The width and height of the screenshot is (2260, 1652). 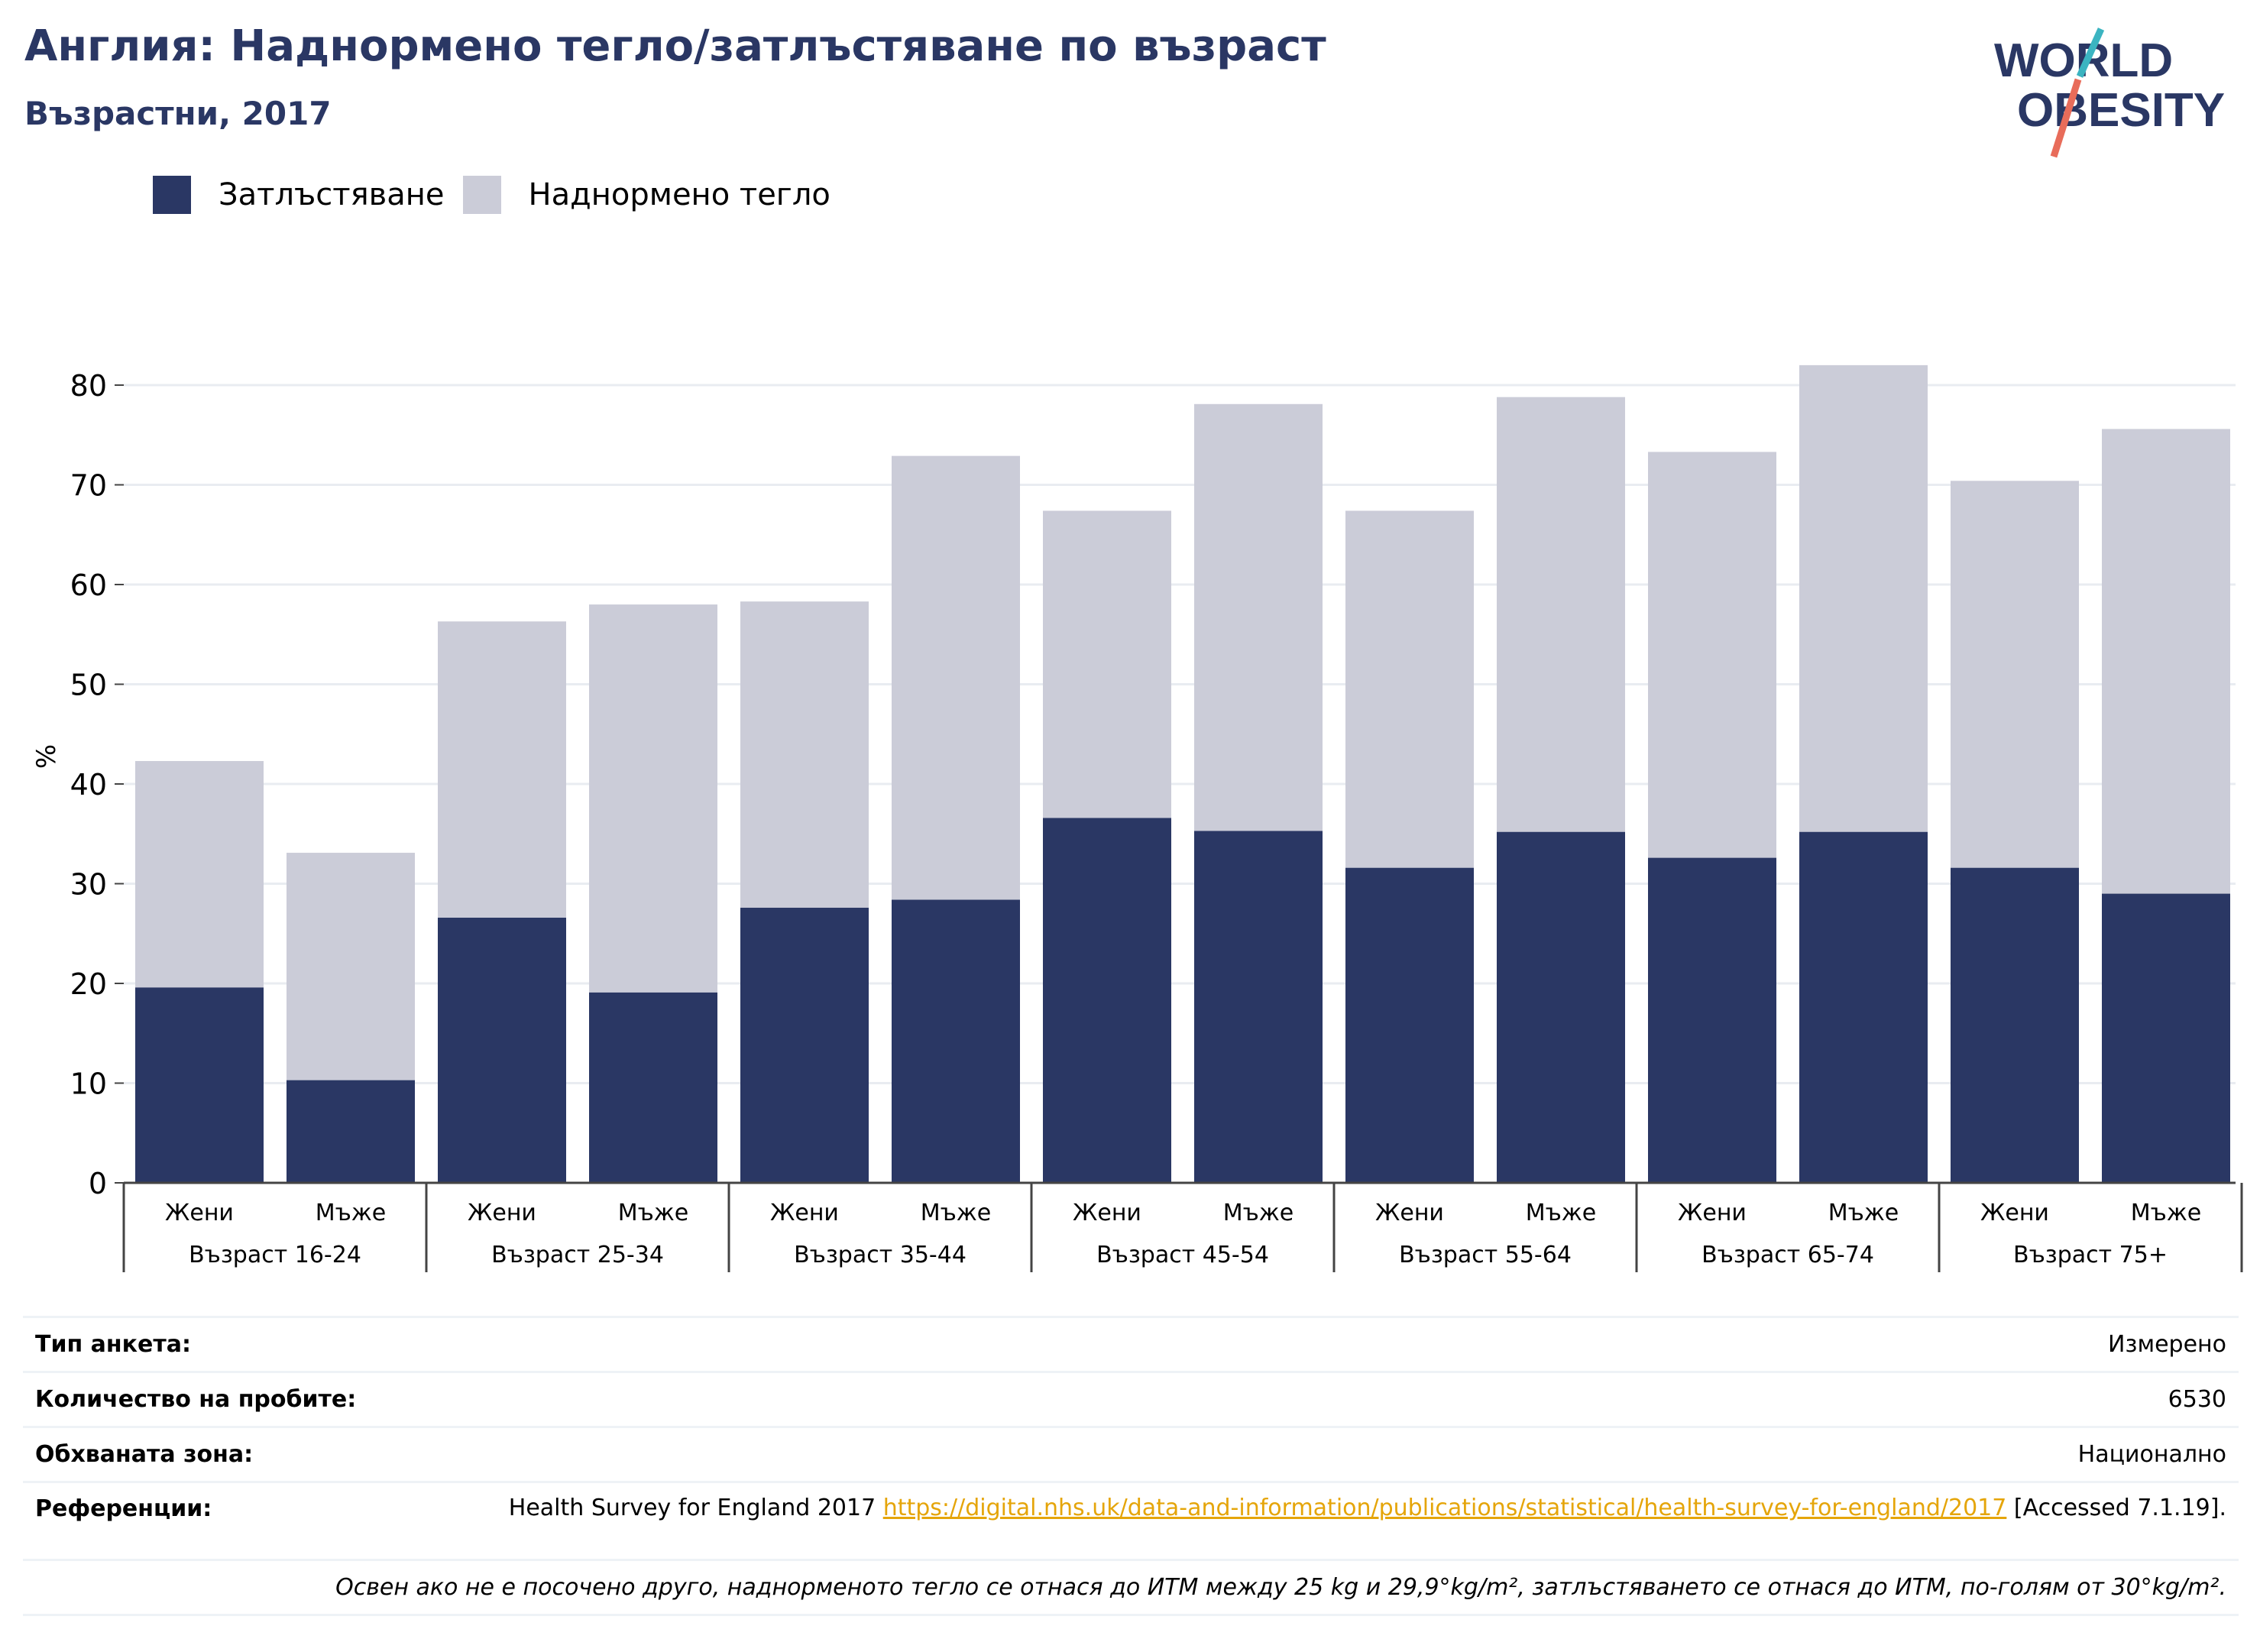 I want to click on references-accessed: [Accessed 7.1.19]., so click(x=2119, y=1508).